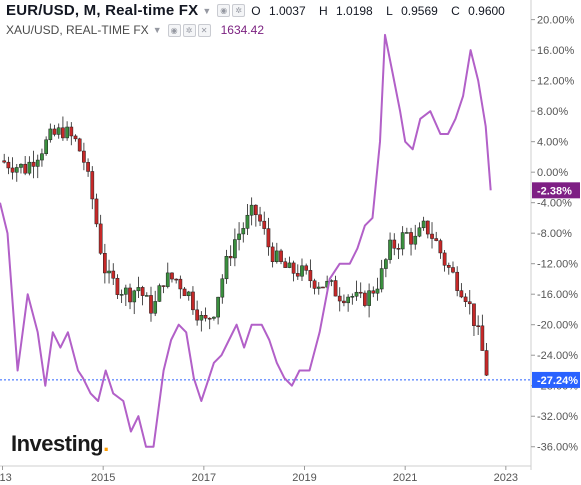 The height and width of the screenshot is (485, 581). I want to click on y-tick-label: 20.00%, so click(556, 21).